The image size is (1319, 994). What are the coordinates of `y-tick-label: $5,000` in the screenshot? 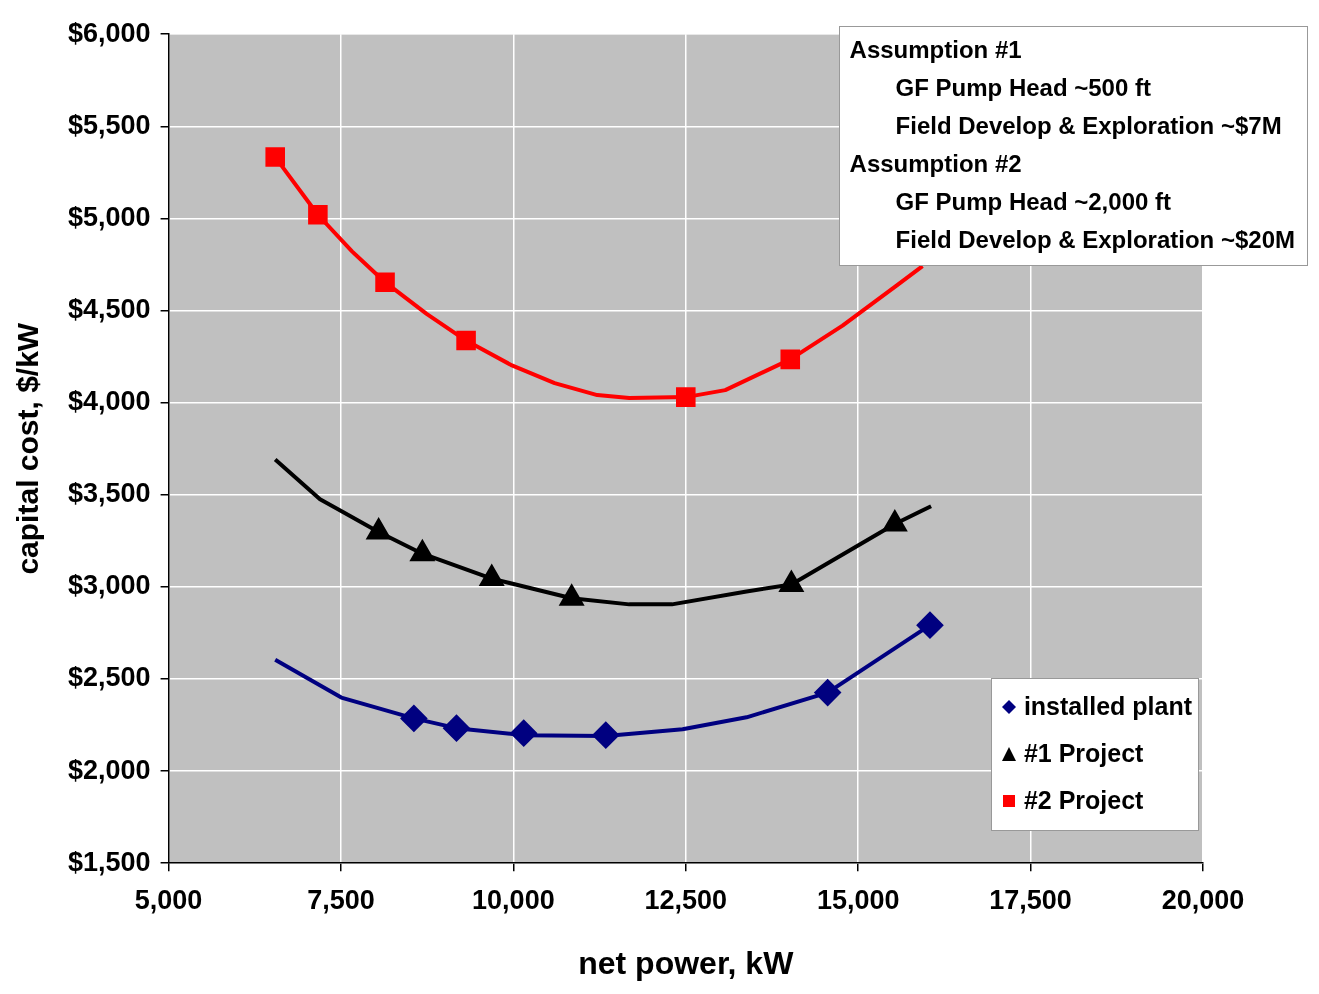 It's located at (109, 216).